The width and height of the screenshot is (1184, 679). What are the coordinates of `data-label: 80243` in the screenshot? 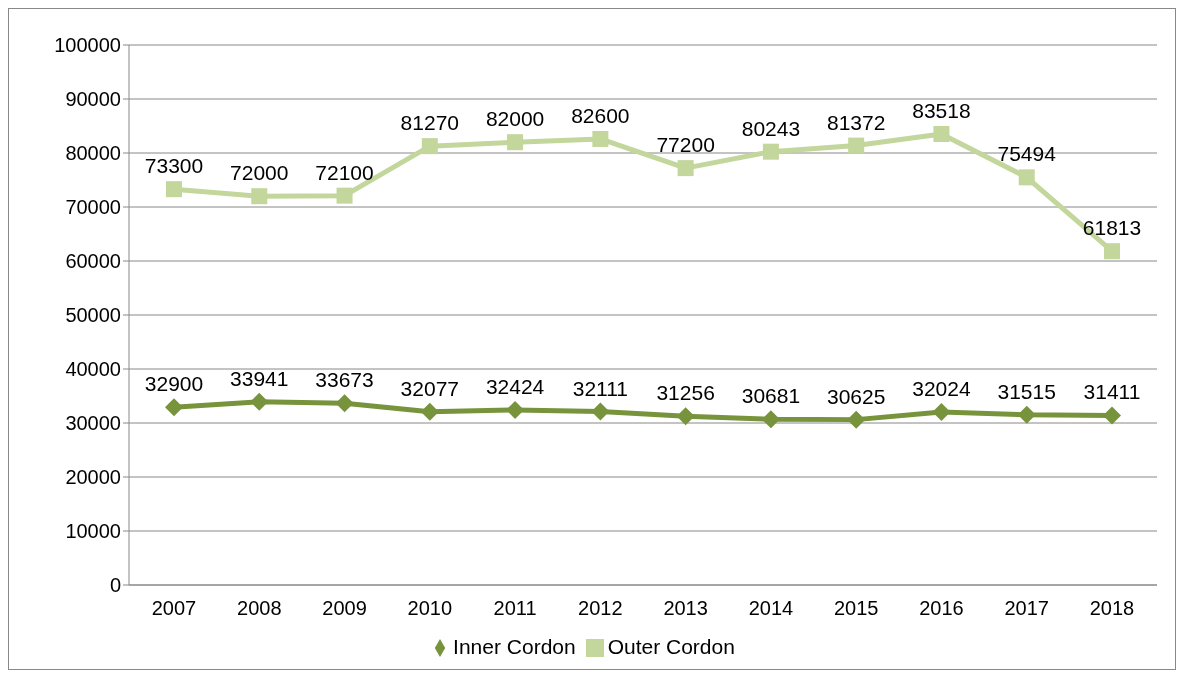 It's located at (771, 128).